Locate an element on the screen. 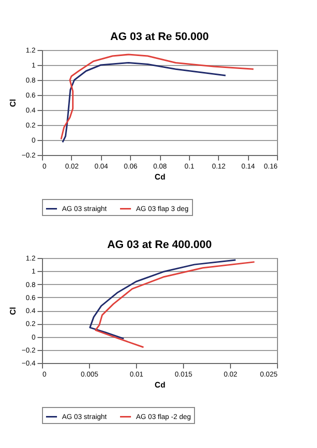 The height and width of the screenshot is (448, 317). chart-title: AG 03 at Re 400.000 is located at coordinates (159, 245).